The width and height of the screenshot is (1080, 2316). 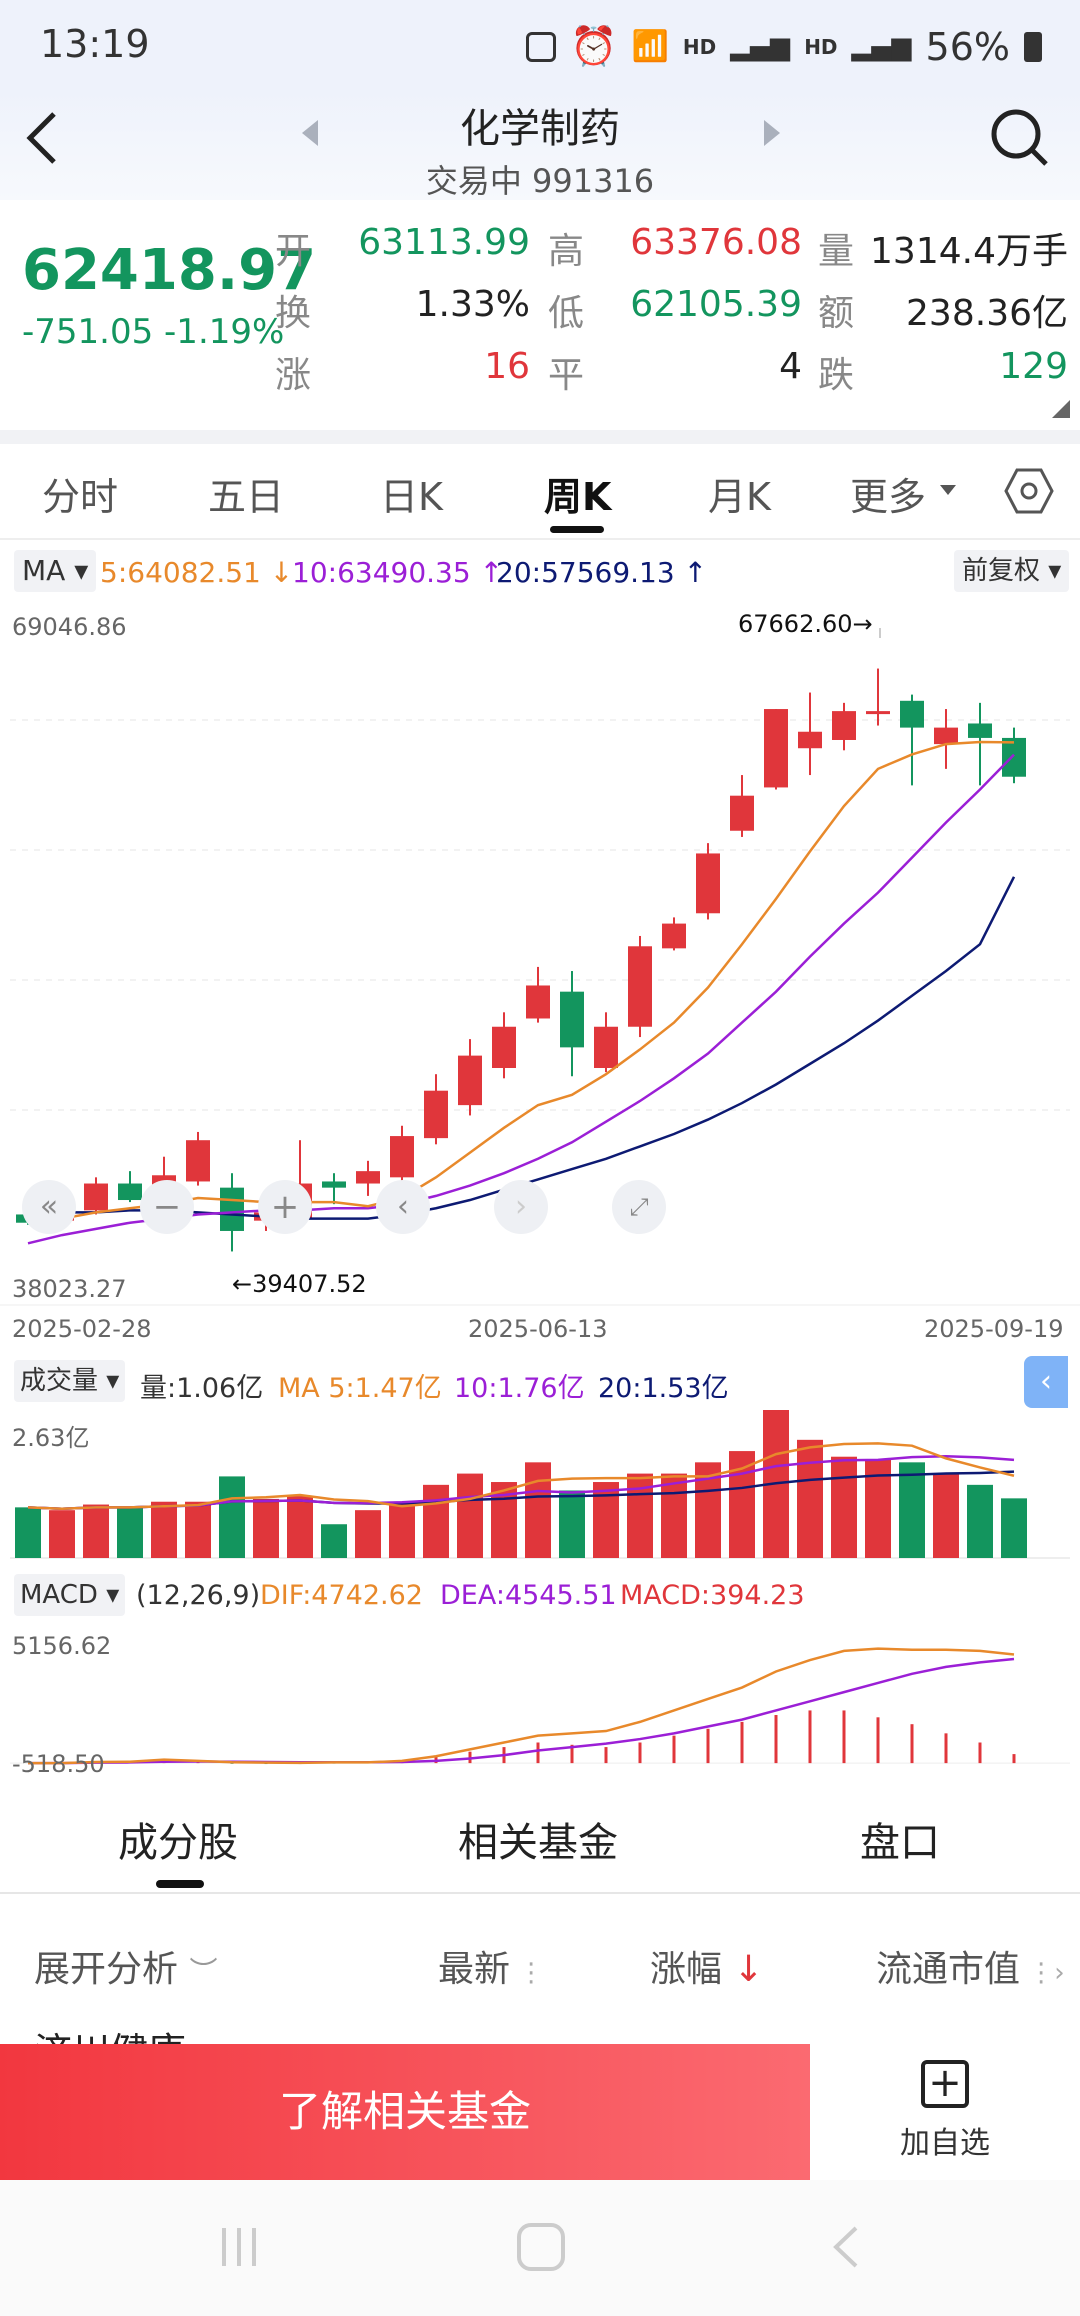 I want to click on page-header: 化学制药 交易中 991316, so click(x=540, y=145).